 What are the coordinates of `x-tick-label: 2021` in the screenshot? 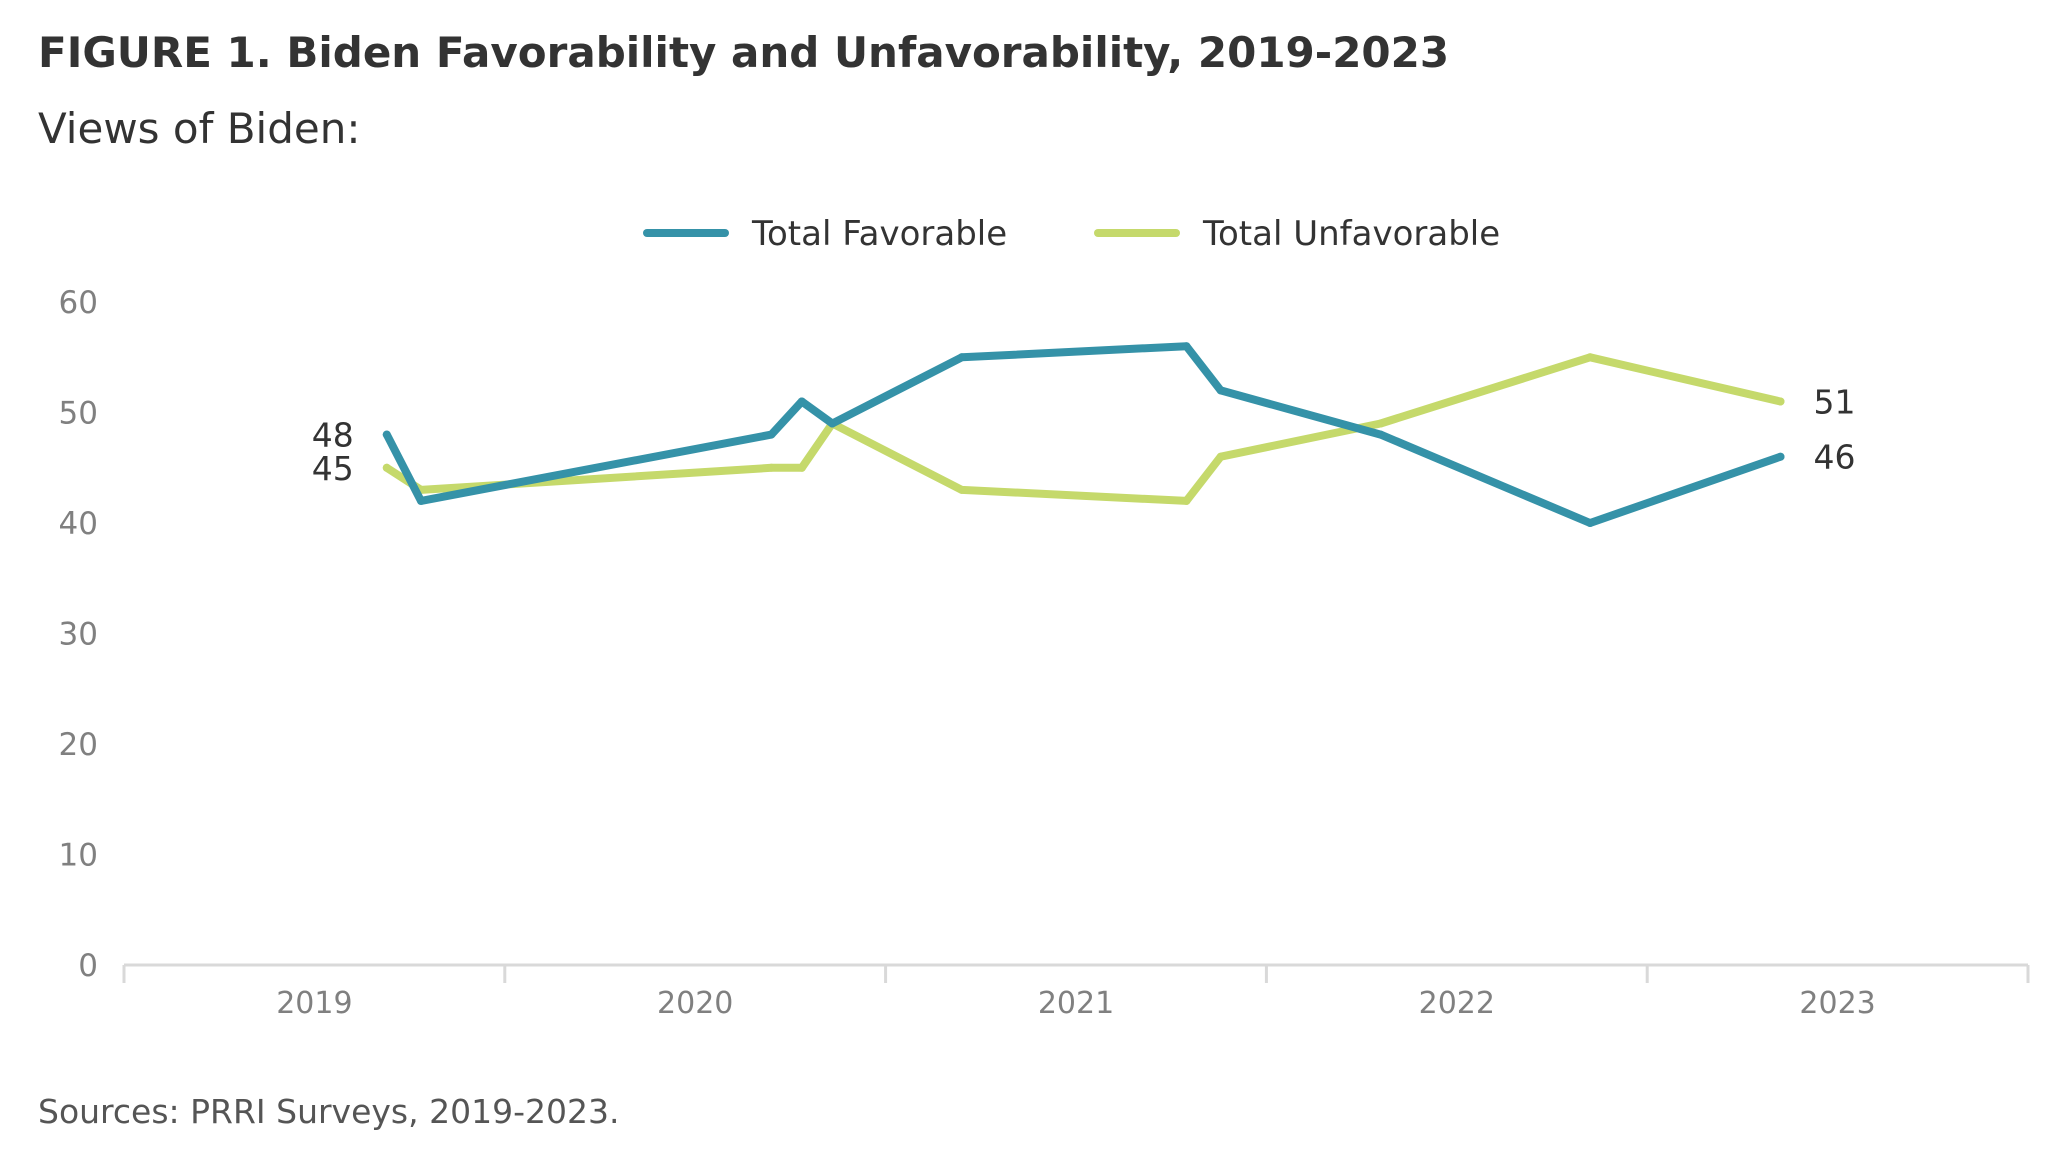 It's located at (1076, 1003).